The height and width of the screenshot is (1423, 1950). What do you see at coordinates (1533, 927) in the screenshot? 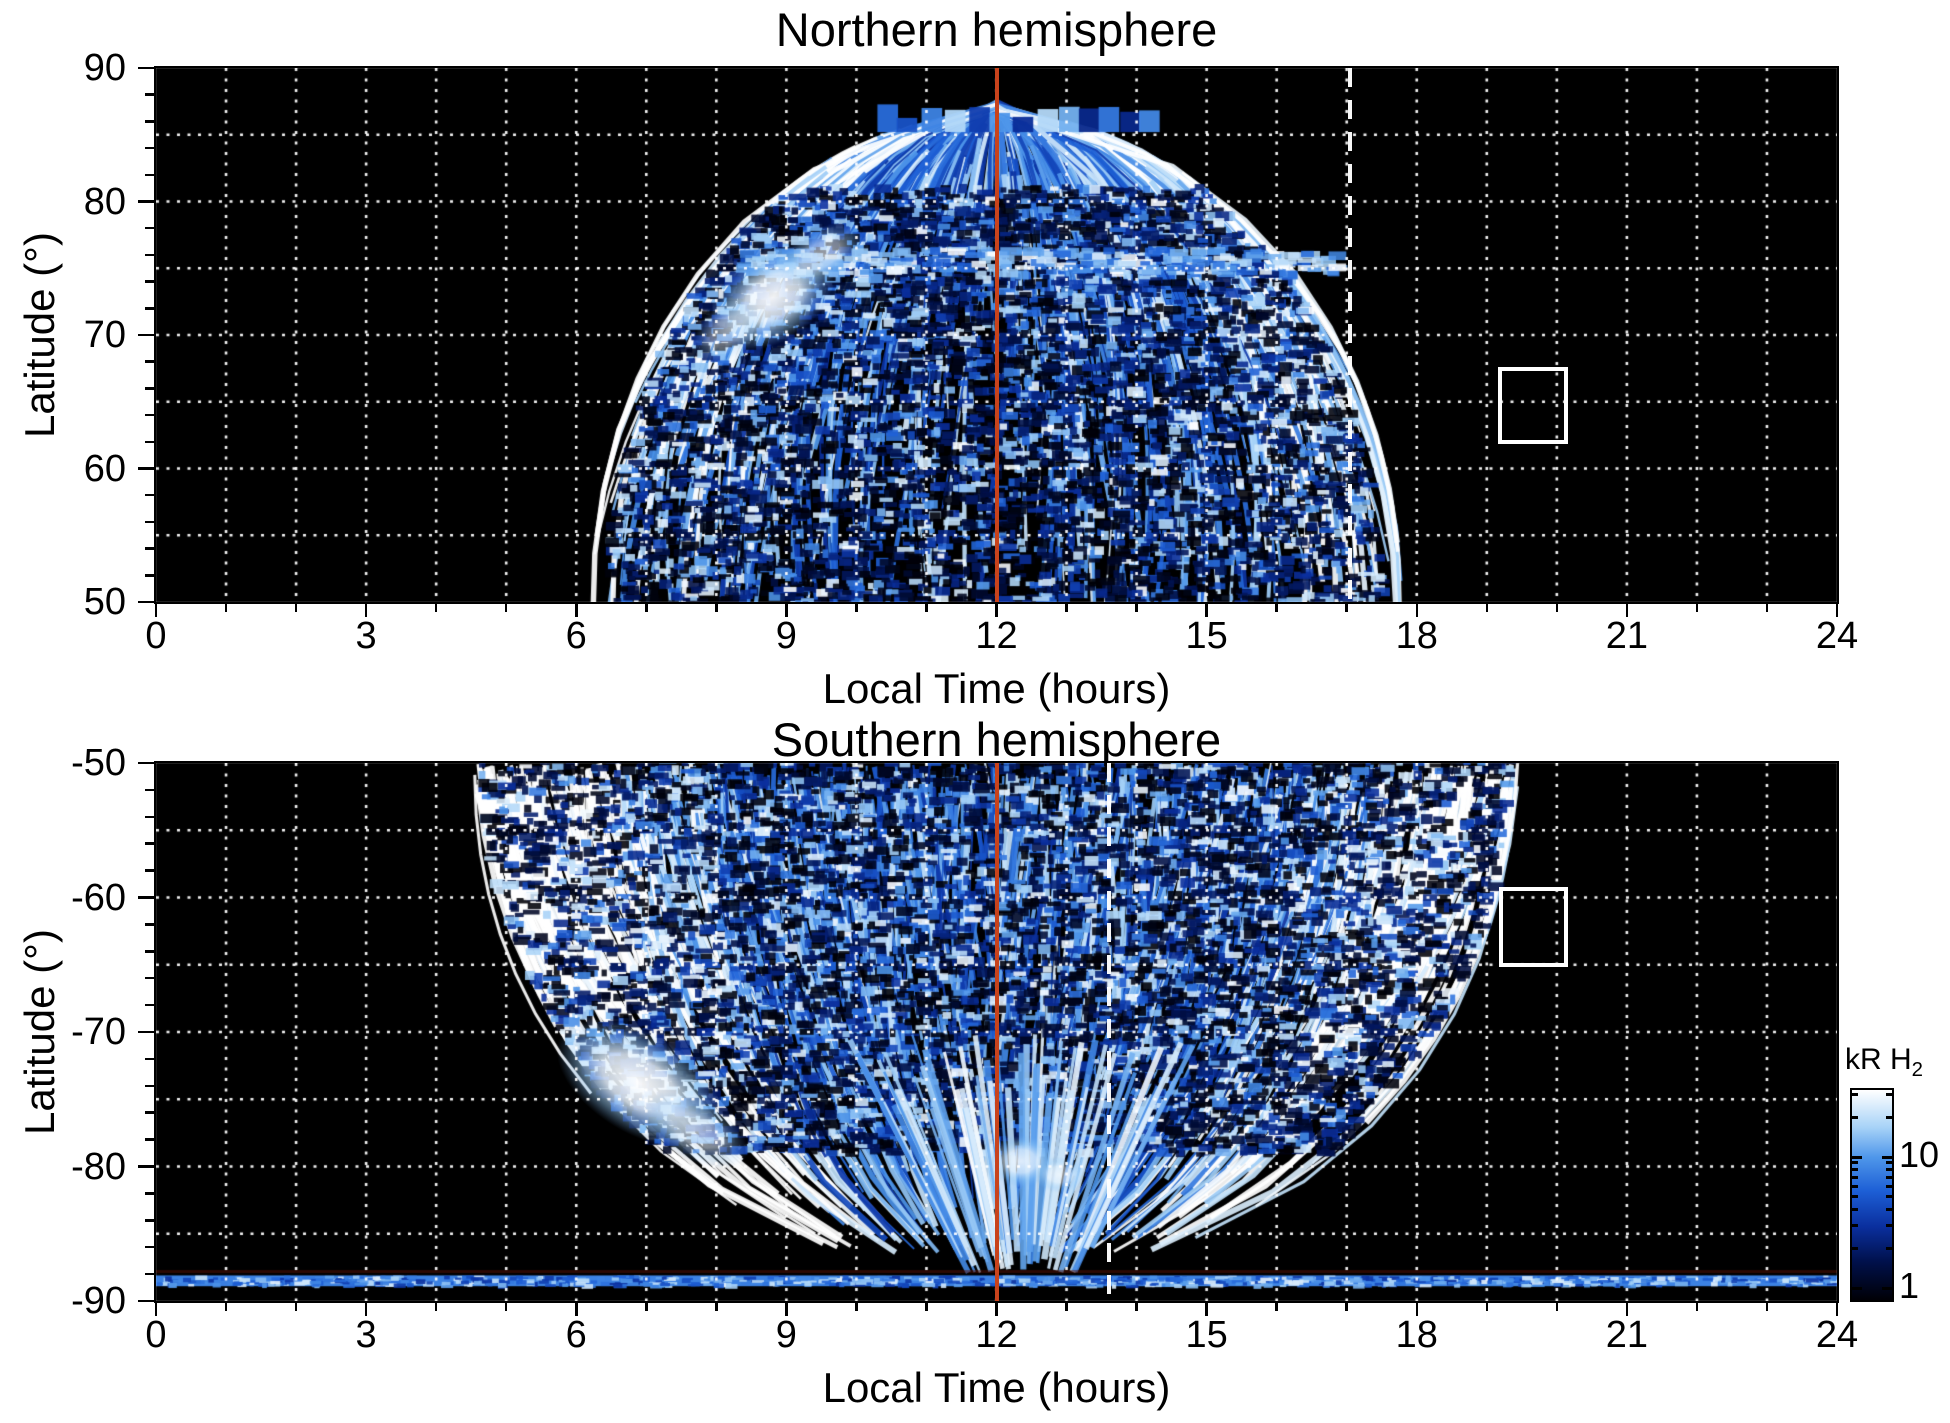
I see `reference-box-south` at bounding box center [1533, 927].